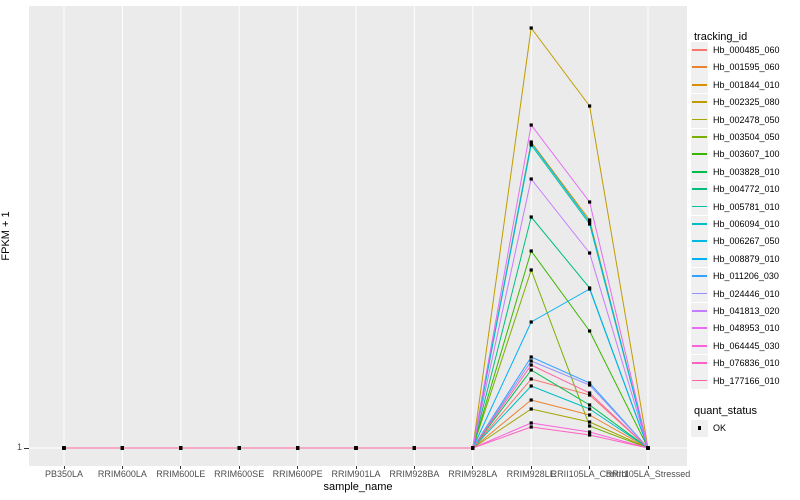 The image size is (800, 500). Describe the element at coordinates (735, 294) in the screenshot. I see `legend-item-Hb_024446_010: Hb_024446_010` at that location.